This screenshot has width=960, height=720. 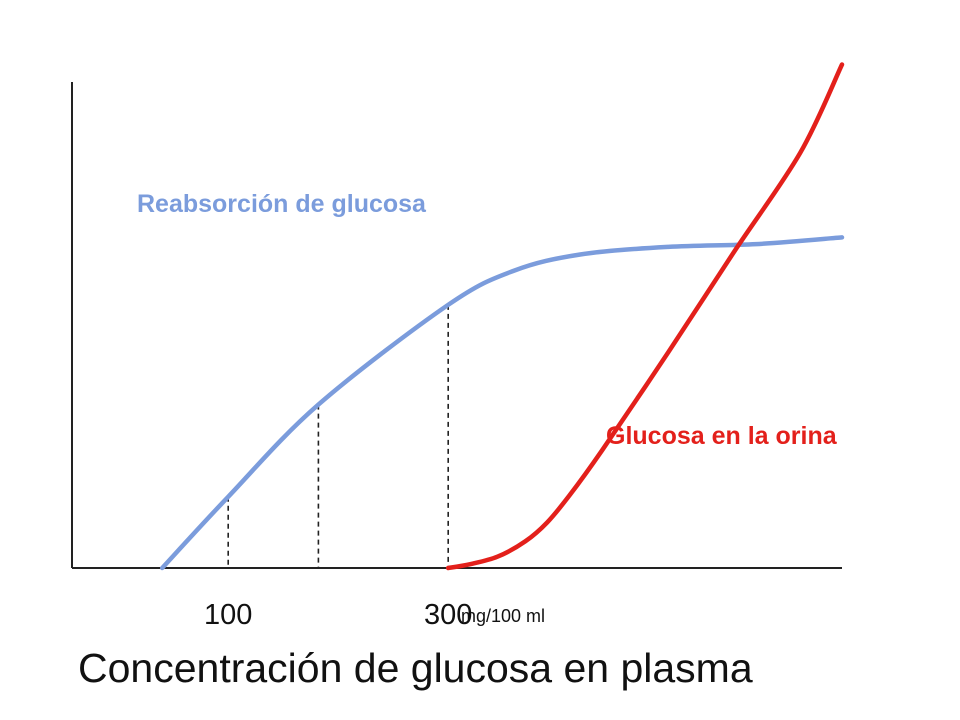 I want to click on reference-lines, so click(x=338, y=436).